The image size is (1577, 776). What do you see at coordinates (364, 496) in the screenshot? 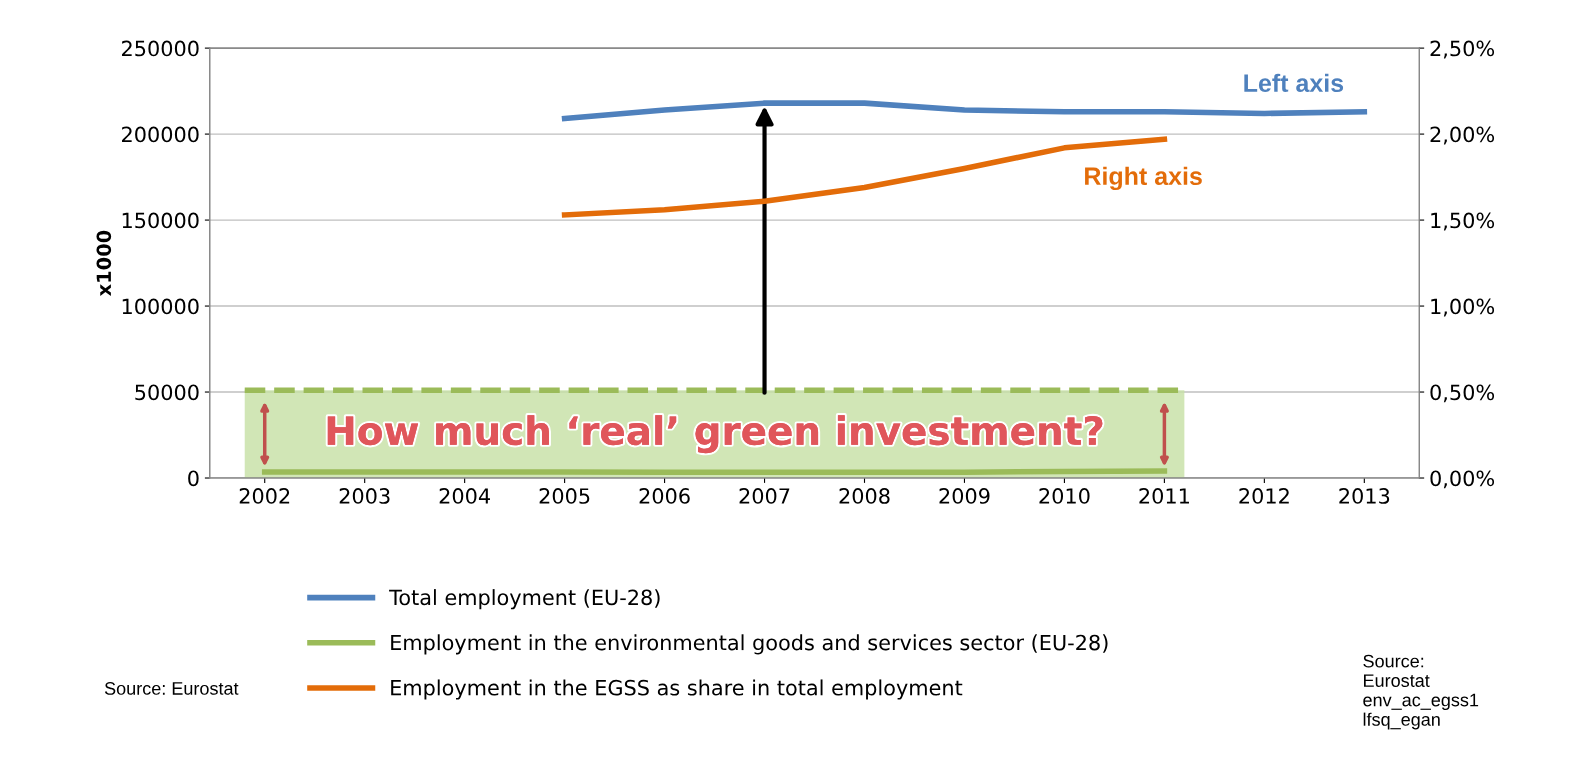
I see `x-tick-label: 2003` at bounding box center [364, 496].